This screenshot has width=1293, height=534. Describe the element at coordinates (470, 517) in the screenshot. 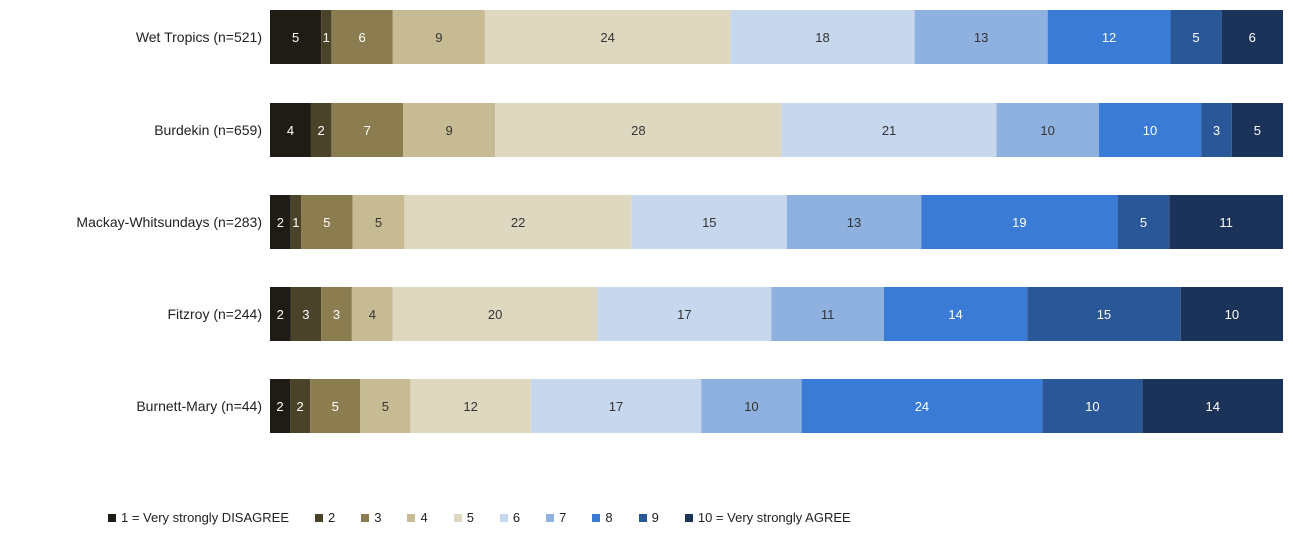

I see `legend-label: 5` at that location.